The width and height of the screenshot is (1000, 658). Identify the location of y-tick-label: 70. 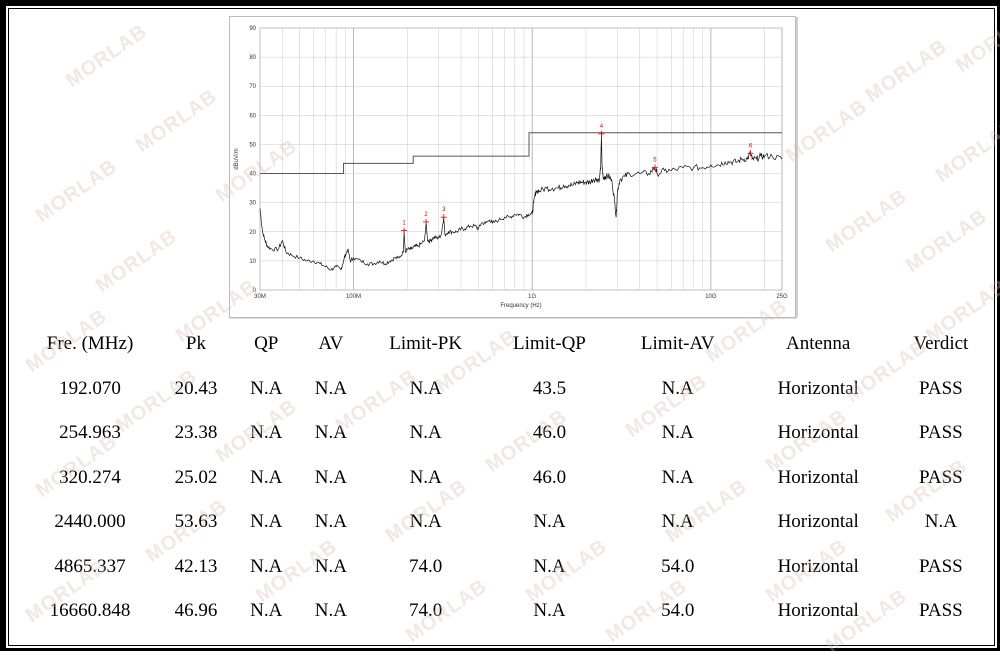
(252, 87).